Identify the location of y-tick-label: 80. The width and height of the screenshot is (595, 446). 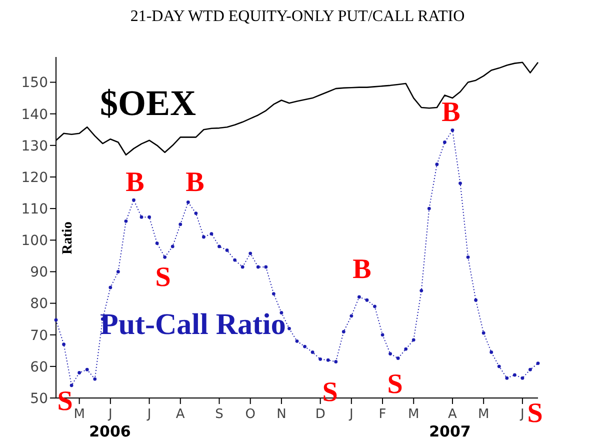
(39, 304).